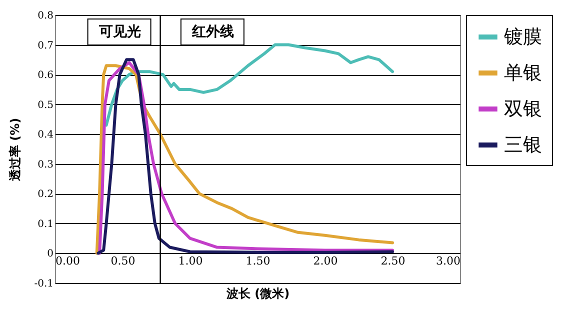 The image size is (576, 322). Describe the element at coordinates (46, 105) in the screenshot. I see `y-tick-label: 0.5` at that location.